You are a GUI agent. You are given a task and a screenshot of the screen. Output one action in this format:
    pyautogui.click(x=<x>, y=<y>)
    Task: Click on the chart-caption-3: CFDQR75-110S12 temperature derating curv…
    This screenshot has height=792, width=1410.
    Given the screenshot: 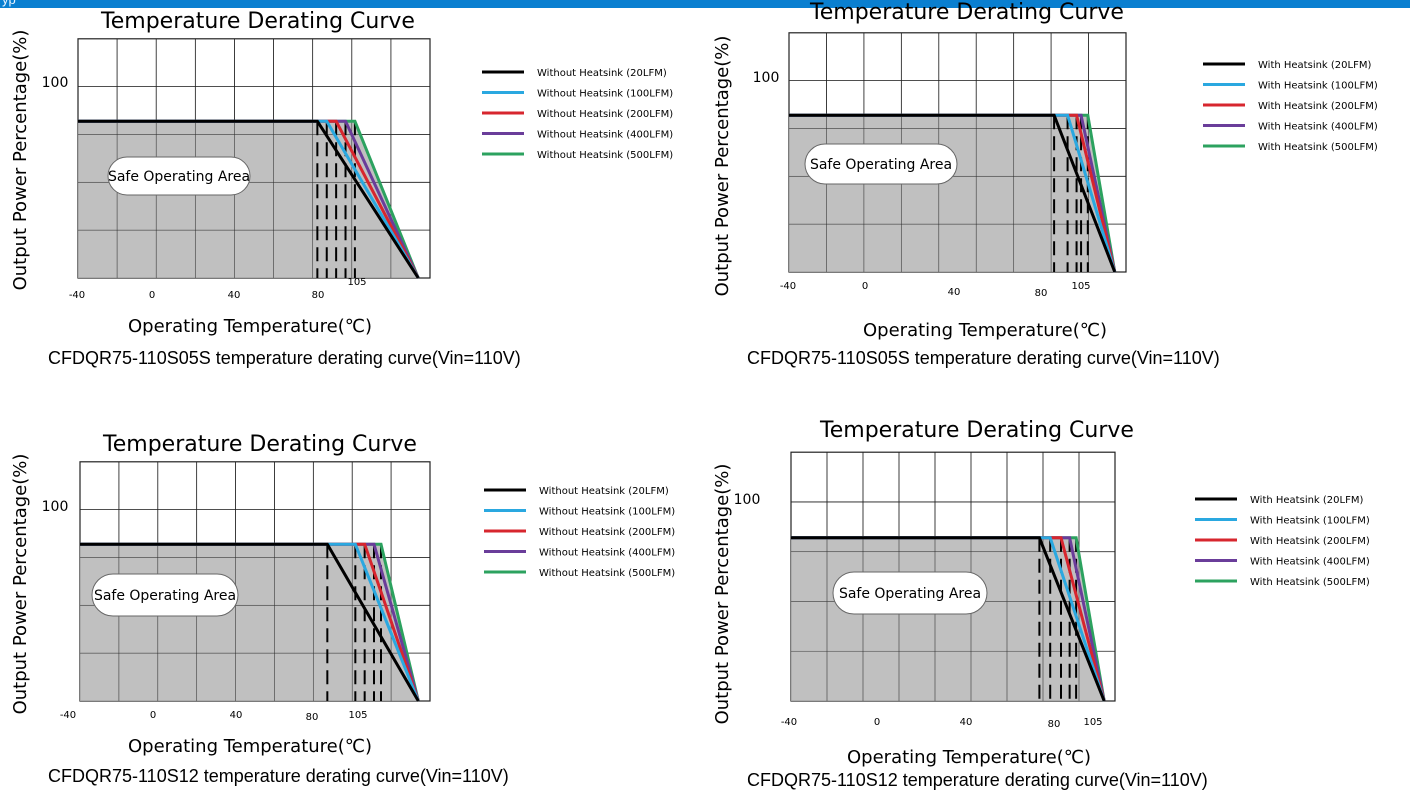 What is the action you would take?
    pyautogui.click(x=278, y=776)
    